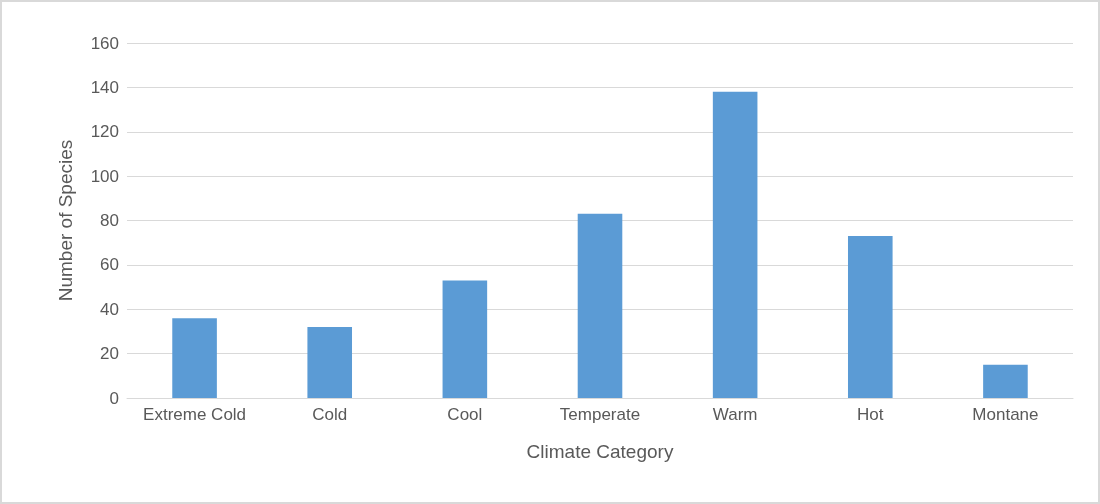 This screenshot has height=504, width=1100. What do you see at coordinates (114, 398) in the screenshot?
I see `y-tick-label: 0` at bounding box center [114, 398].